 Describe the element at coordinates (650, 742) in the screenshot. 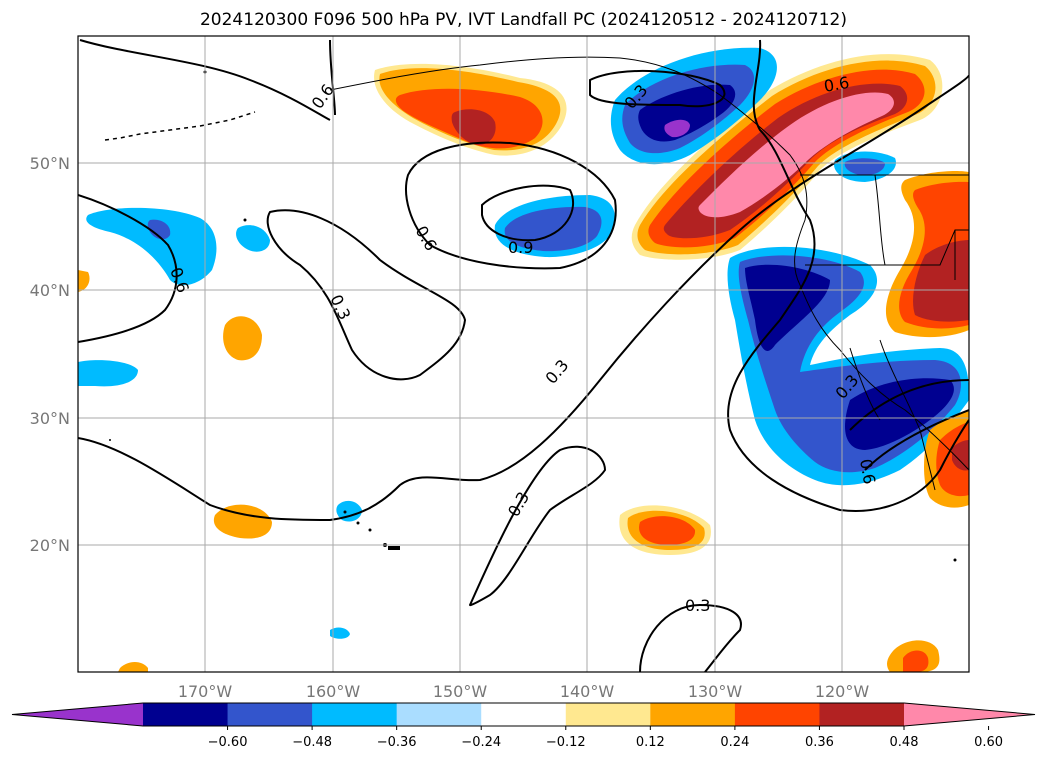

I see `colorbar-tick-label: 0.12` at that location.